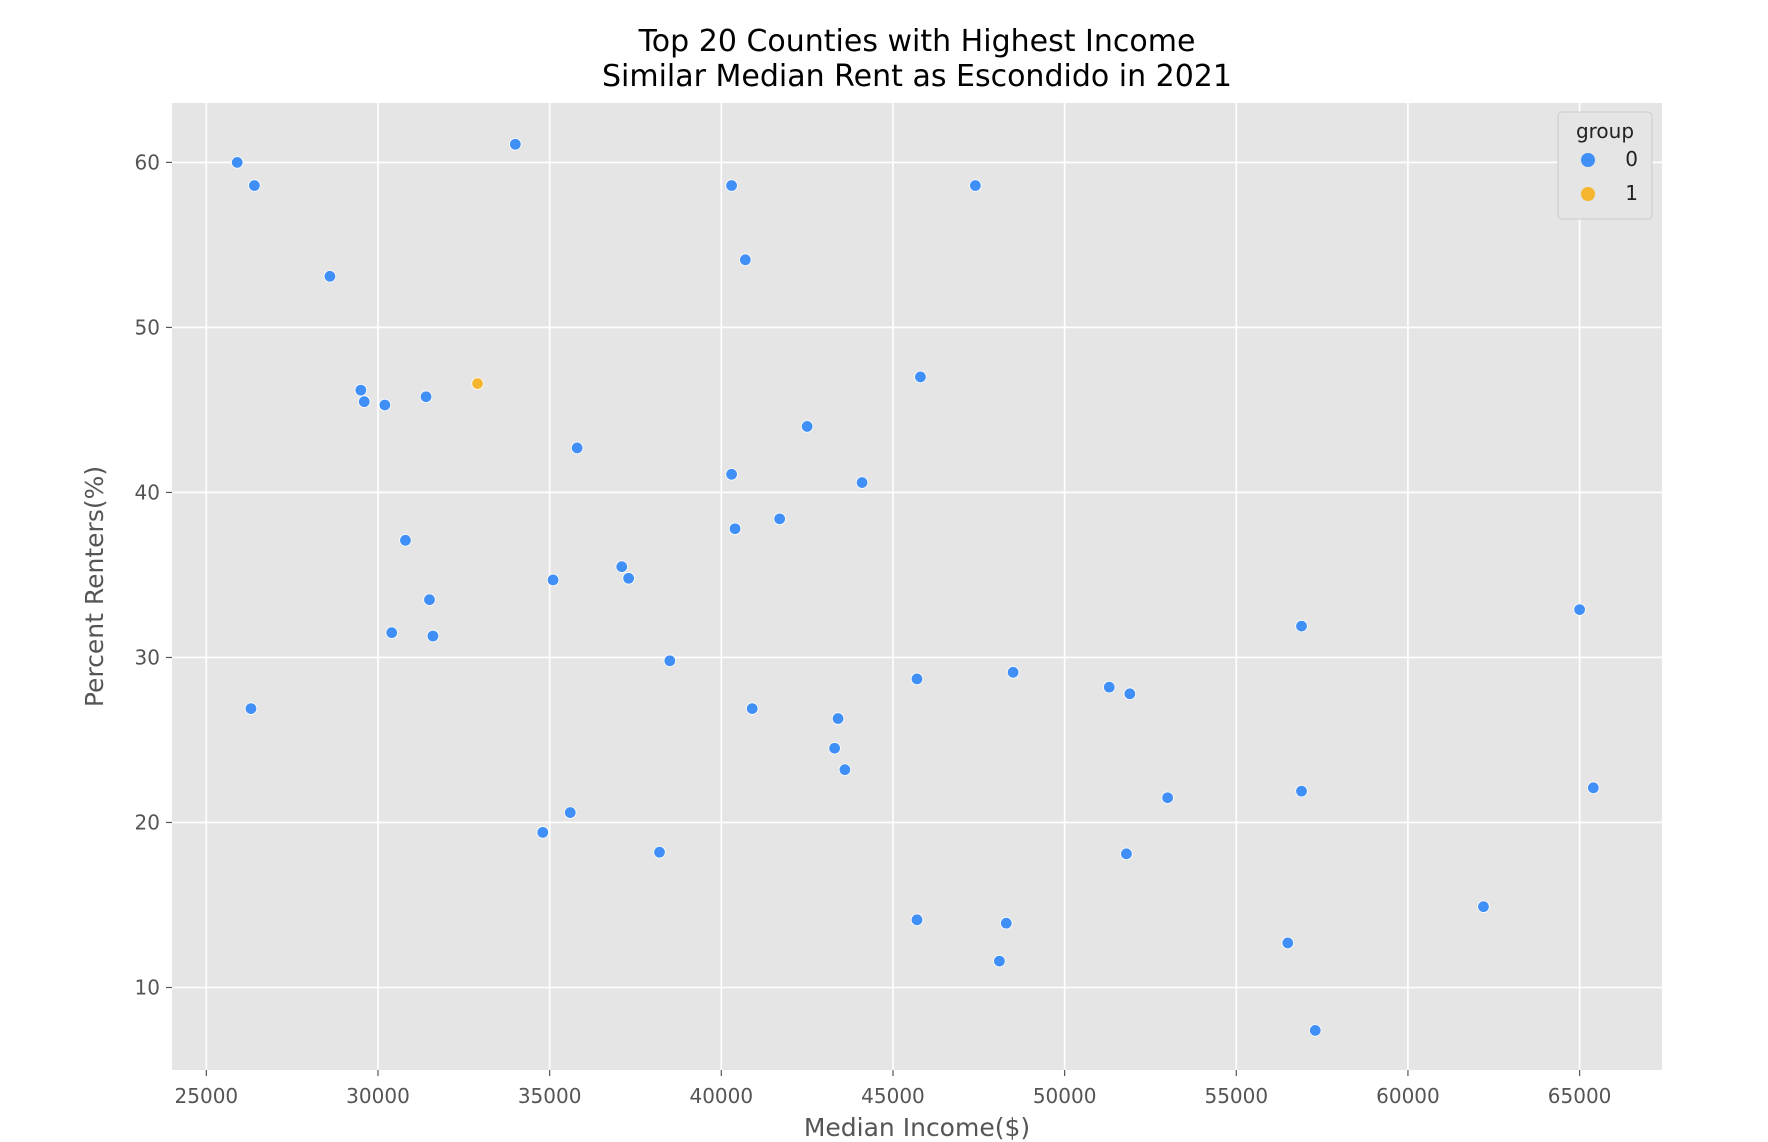 The image size is (1768, 1142). What do you see at coordinates (721, 1096) in the screenshot?
I see `x-tick-label: 40000` at bounding box center [721, 1096].